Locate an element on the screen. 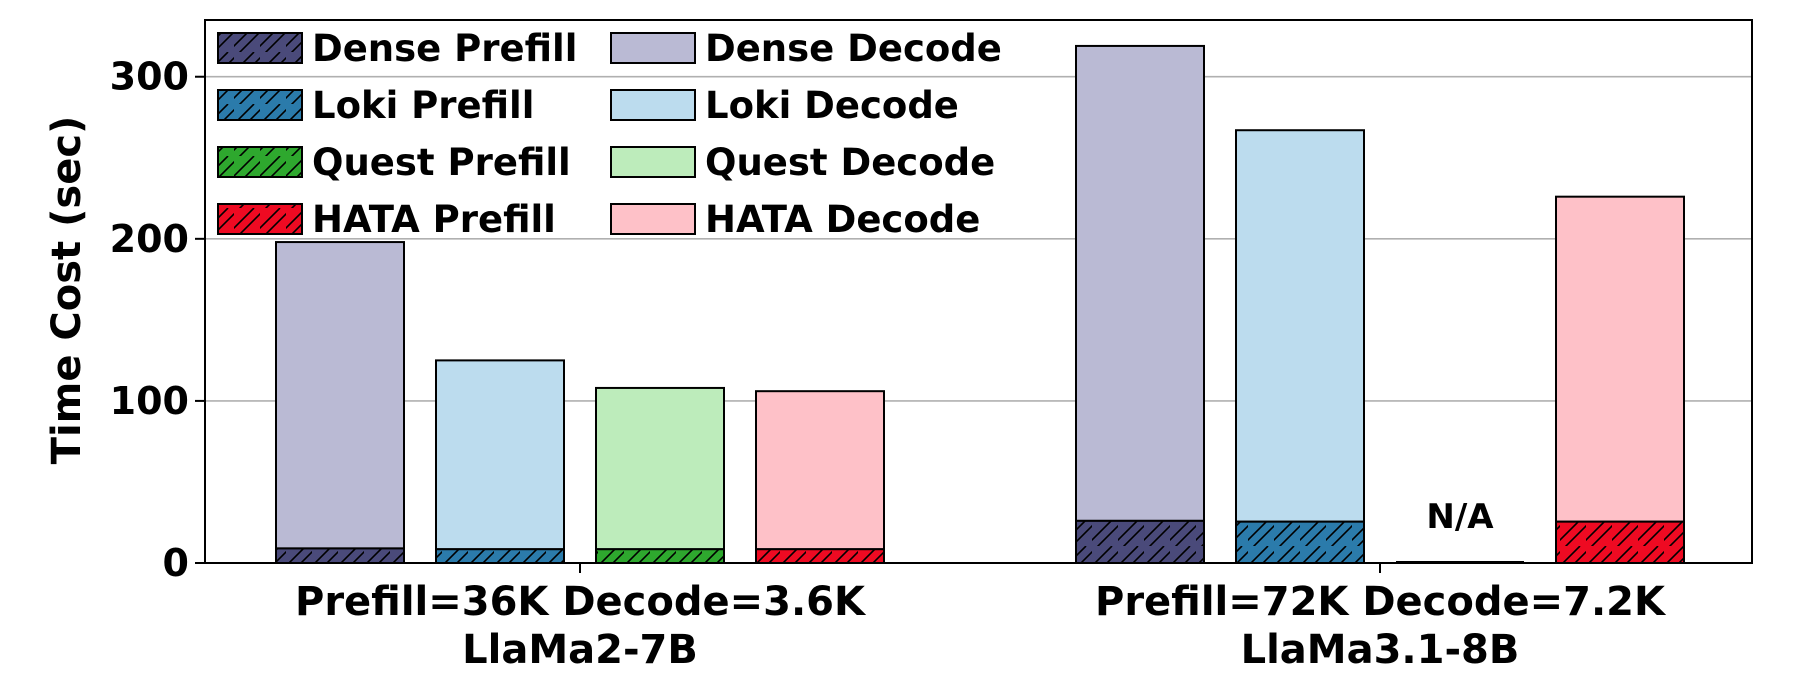  legend-swatch-dense-prefill is located at coordinates (260, 48).